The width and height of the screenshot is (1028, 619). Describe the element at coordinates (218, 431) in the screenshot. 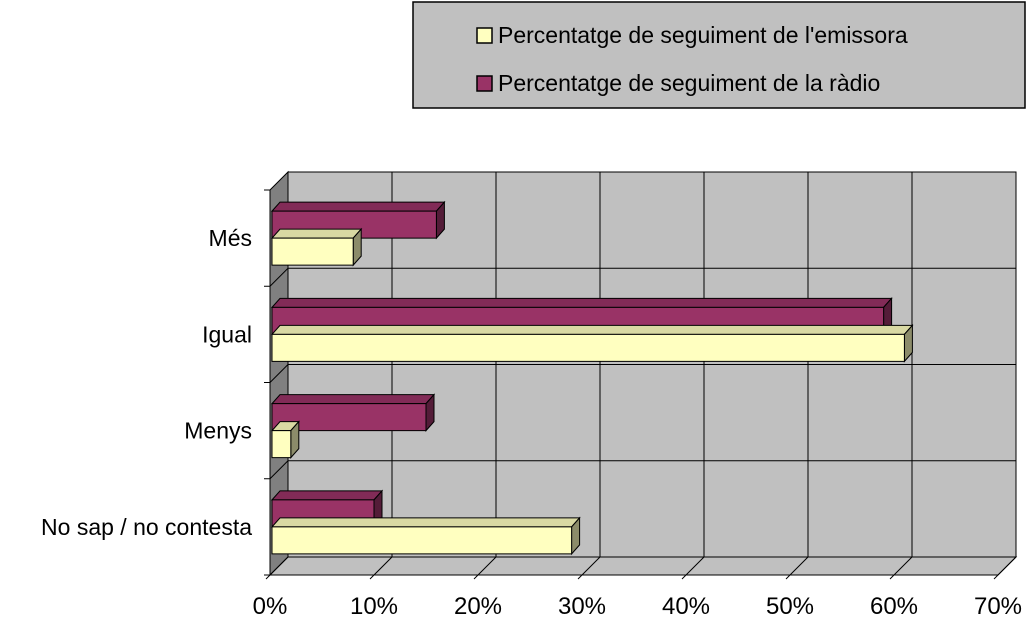

I see `category-label: Menys` at that location.